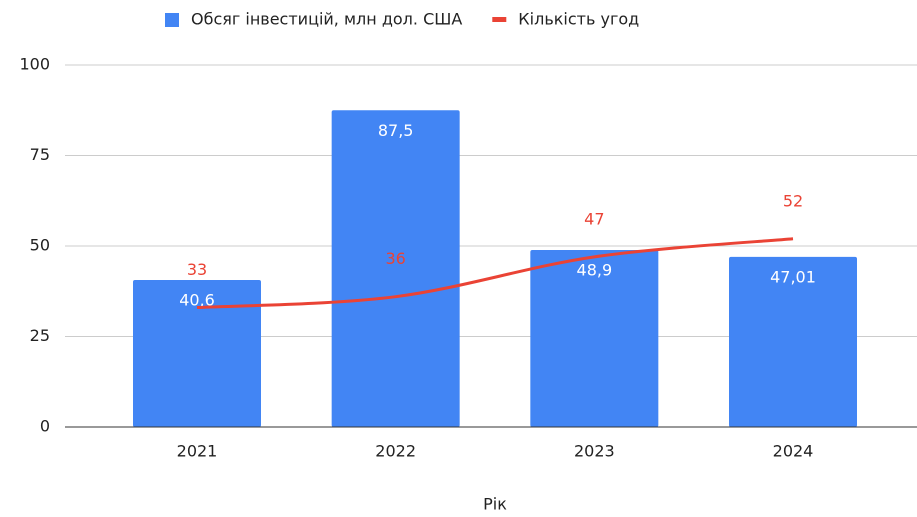  What do you see at coordinates (793, 200) in the screenshot?
I see `line-value-label: 52` at bounding box center [793, 200].